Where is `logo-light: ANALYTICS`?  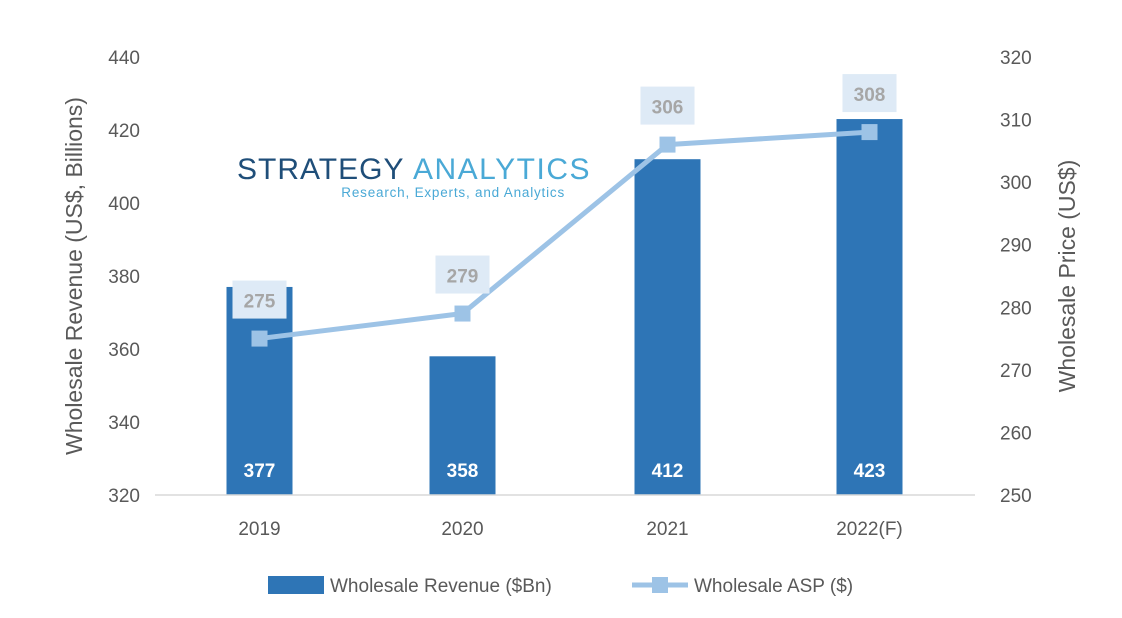 logo-light: ANALYTICS is located at coordinates (502, 169).